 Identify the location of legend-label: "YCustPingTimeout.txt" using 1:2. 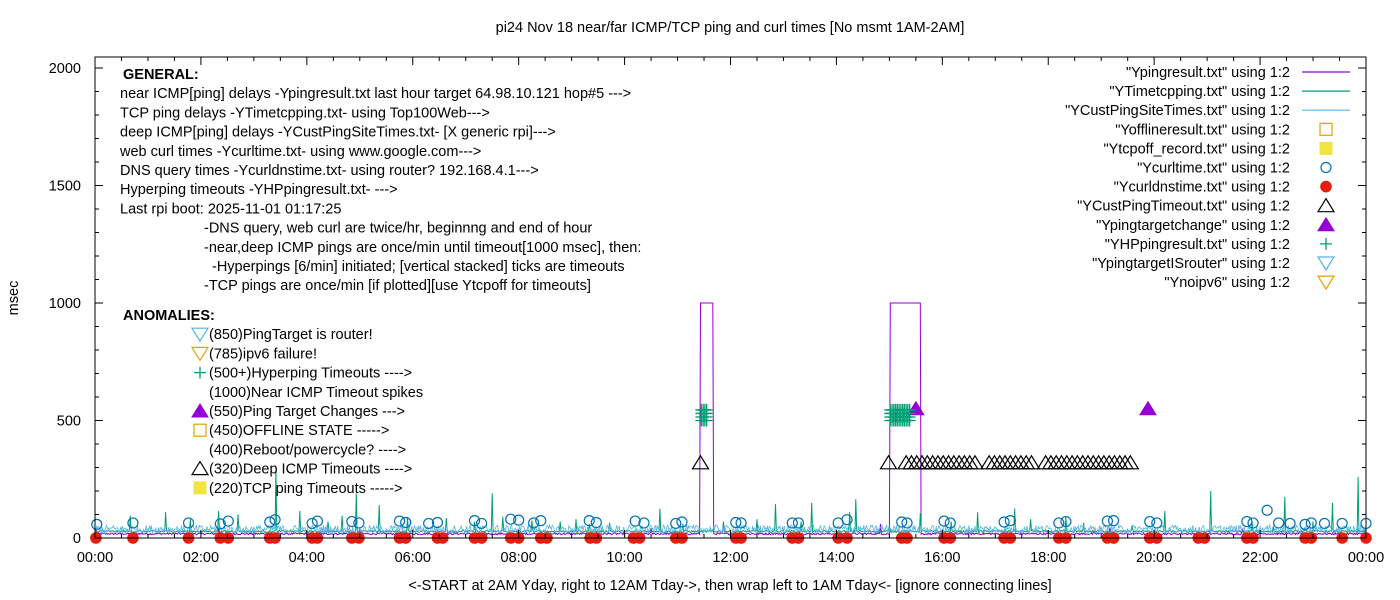
(1183, 207).